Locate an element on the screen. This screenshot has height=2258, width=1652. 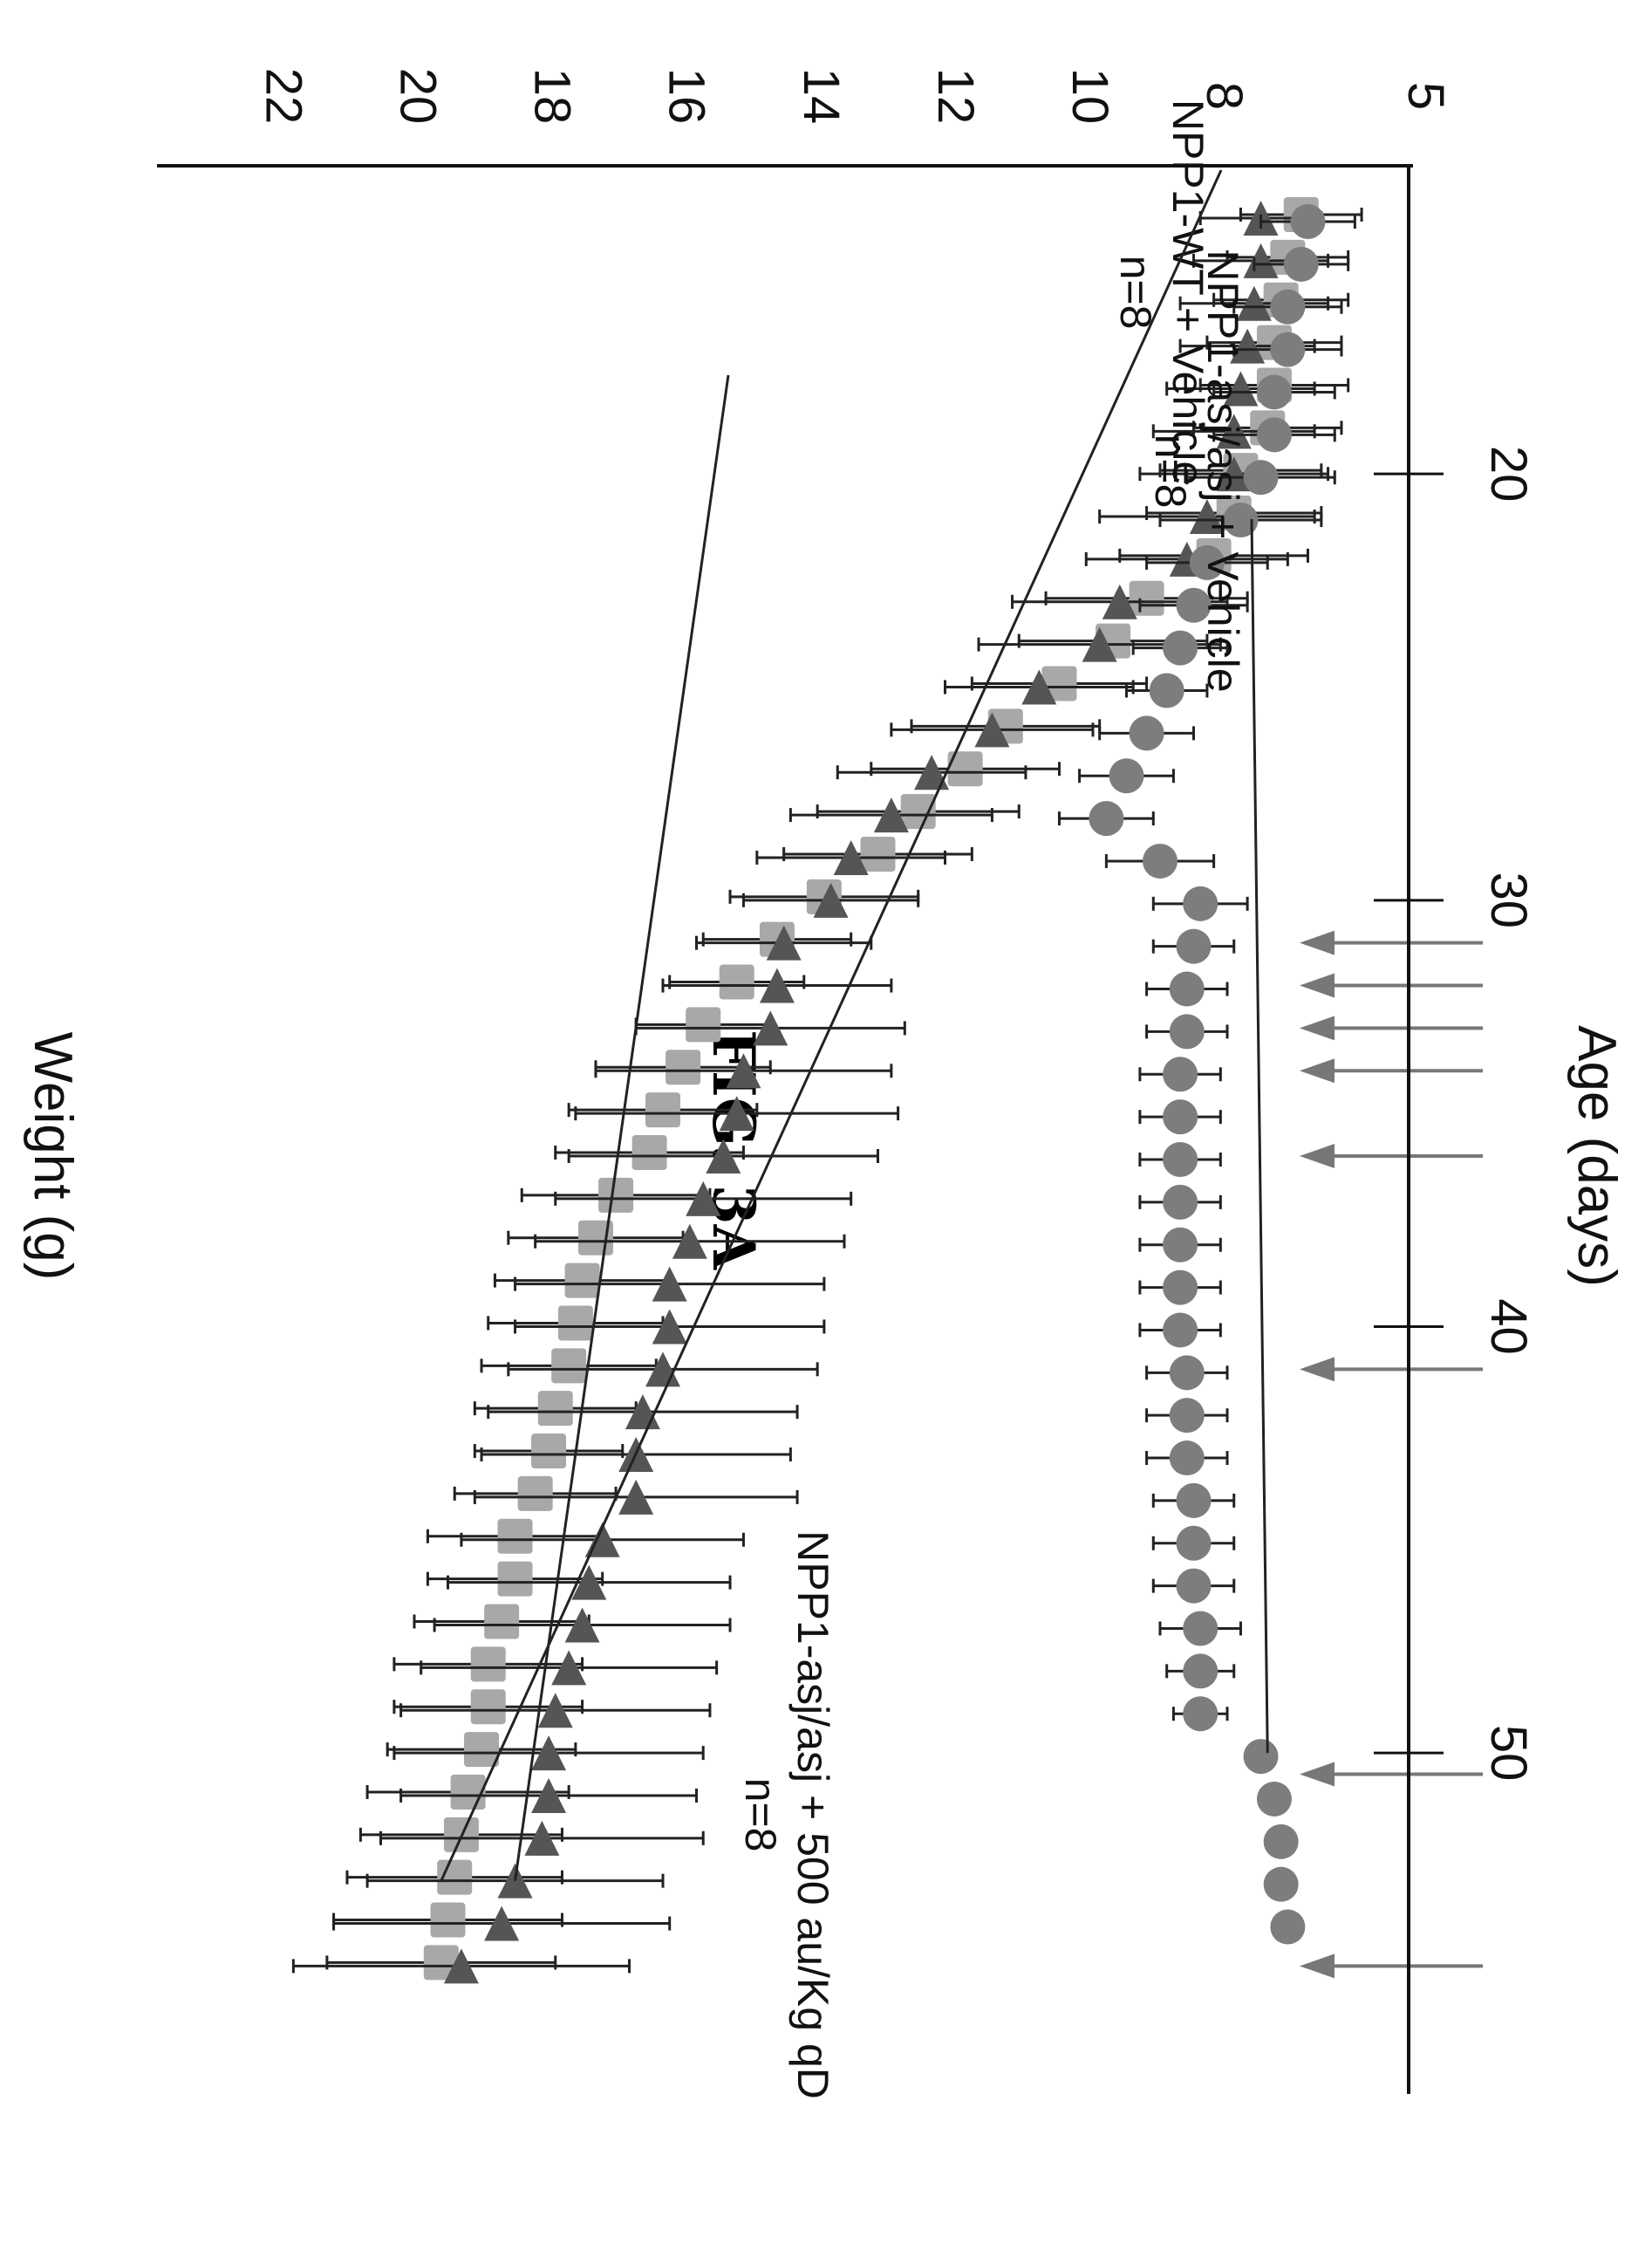
series-circle is located at coordinates (1207, 1074).